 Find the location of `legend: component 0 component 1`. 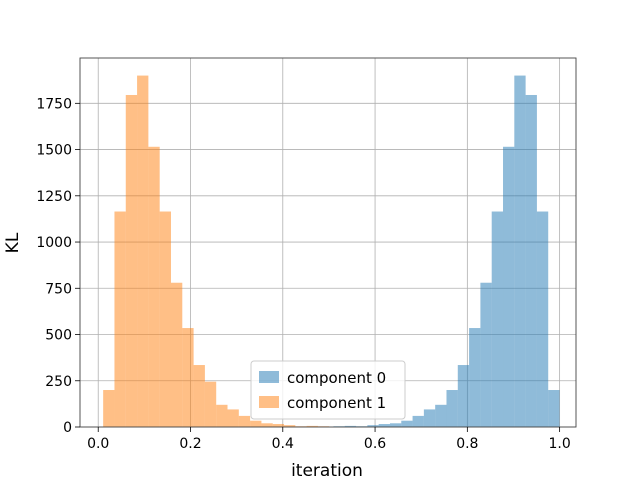

legend: component 0 component 1 is located at coordinates (328, 390).